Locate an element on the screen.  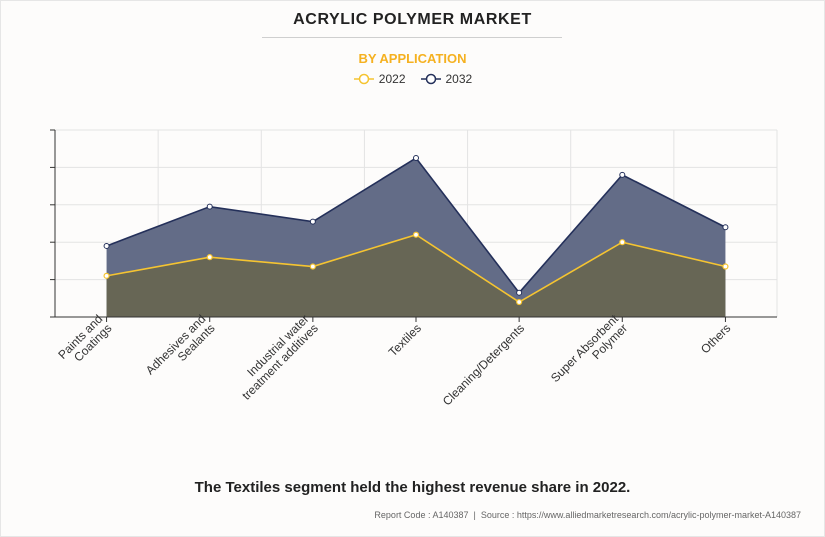
x-tick-label: Cleaning/Detergents is located at coordinates (483, 364).